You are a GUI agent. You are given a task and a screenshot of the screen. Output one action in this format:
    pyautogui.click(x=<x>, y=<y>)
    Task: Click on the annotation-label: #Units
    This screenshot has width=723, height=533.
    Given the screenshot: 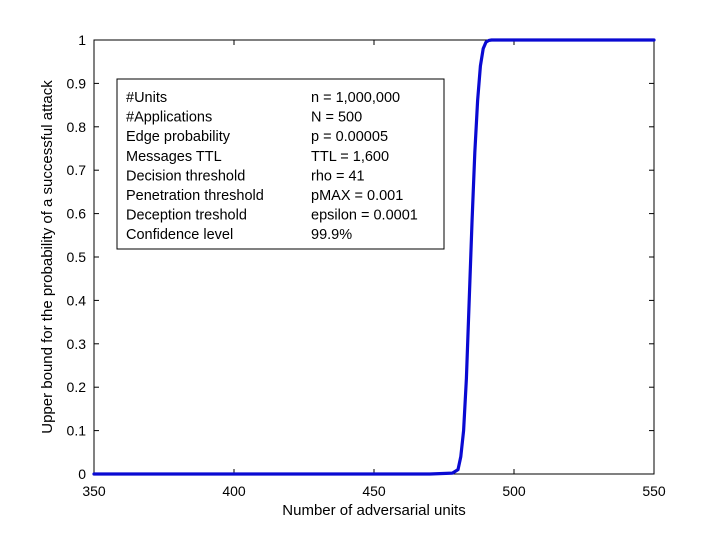 What is the action you would take?
    pyautogui.click(x=146, y=98)
    